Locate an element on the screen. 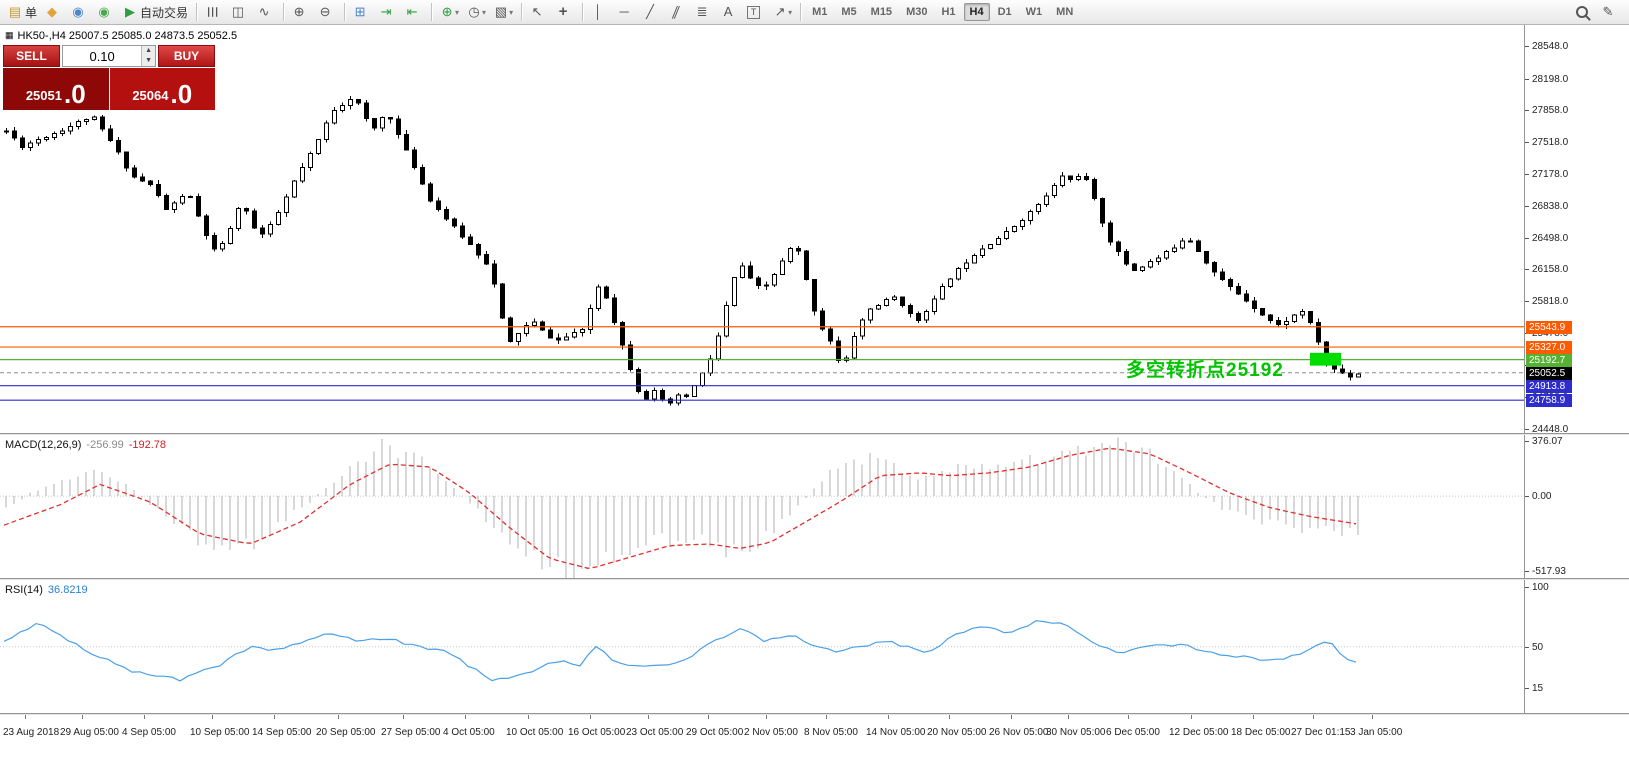  label-button: T is located at coordinates (756, 12).